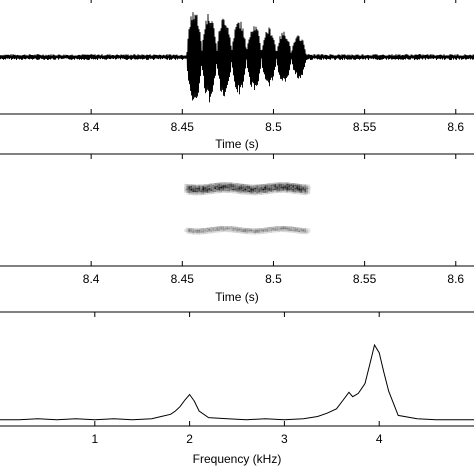  What do you see at coordinates (273, 127) in the screenshot?
I see `waveform-tick-label: 8.5` at bounding box center [273, 127].